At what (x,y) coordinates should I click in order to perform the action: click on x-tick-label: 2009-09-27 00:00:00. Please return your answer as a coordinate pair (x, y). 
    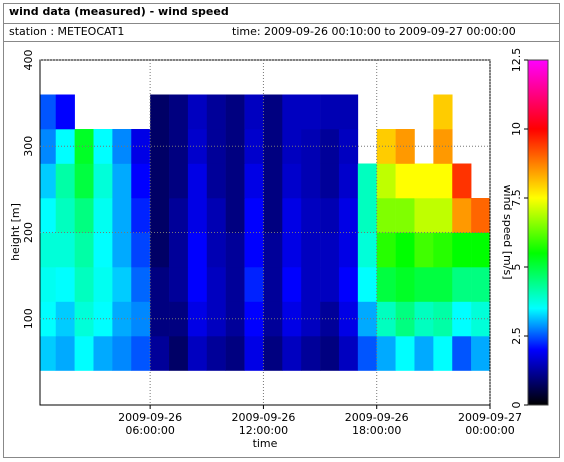
    Looking at the image, I should click on (490, 424).